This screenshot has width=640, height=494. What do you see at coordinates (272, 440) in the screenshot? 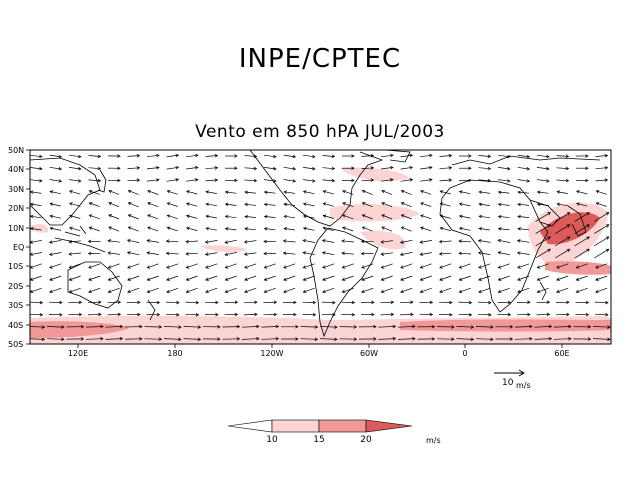
I see `colorbar-tick: 10` at bounding box center [272, 440].